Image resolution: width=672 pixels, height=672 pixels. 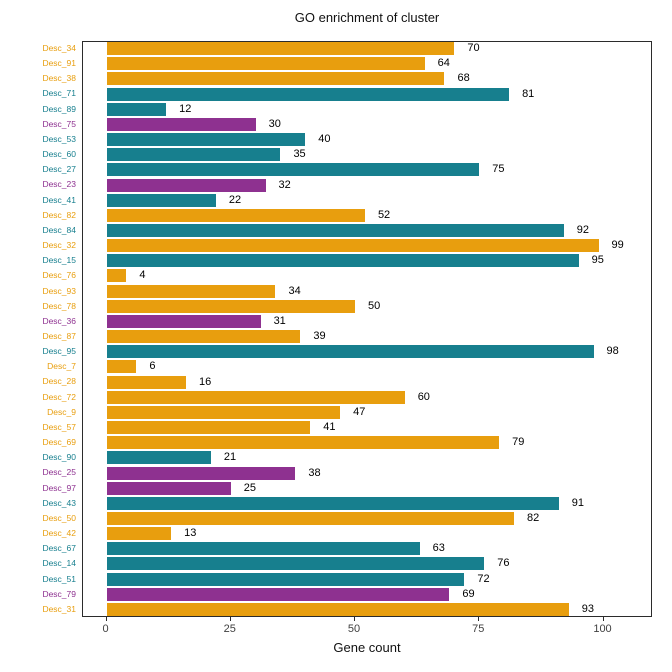 I want to click on value-label: 16, so click(x=205, y=381).